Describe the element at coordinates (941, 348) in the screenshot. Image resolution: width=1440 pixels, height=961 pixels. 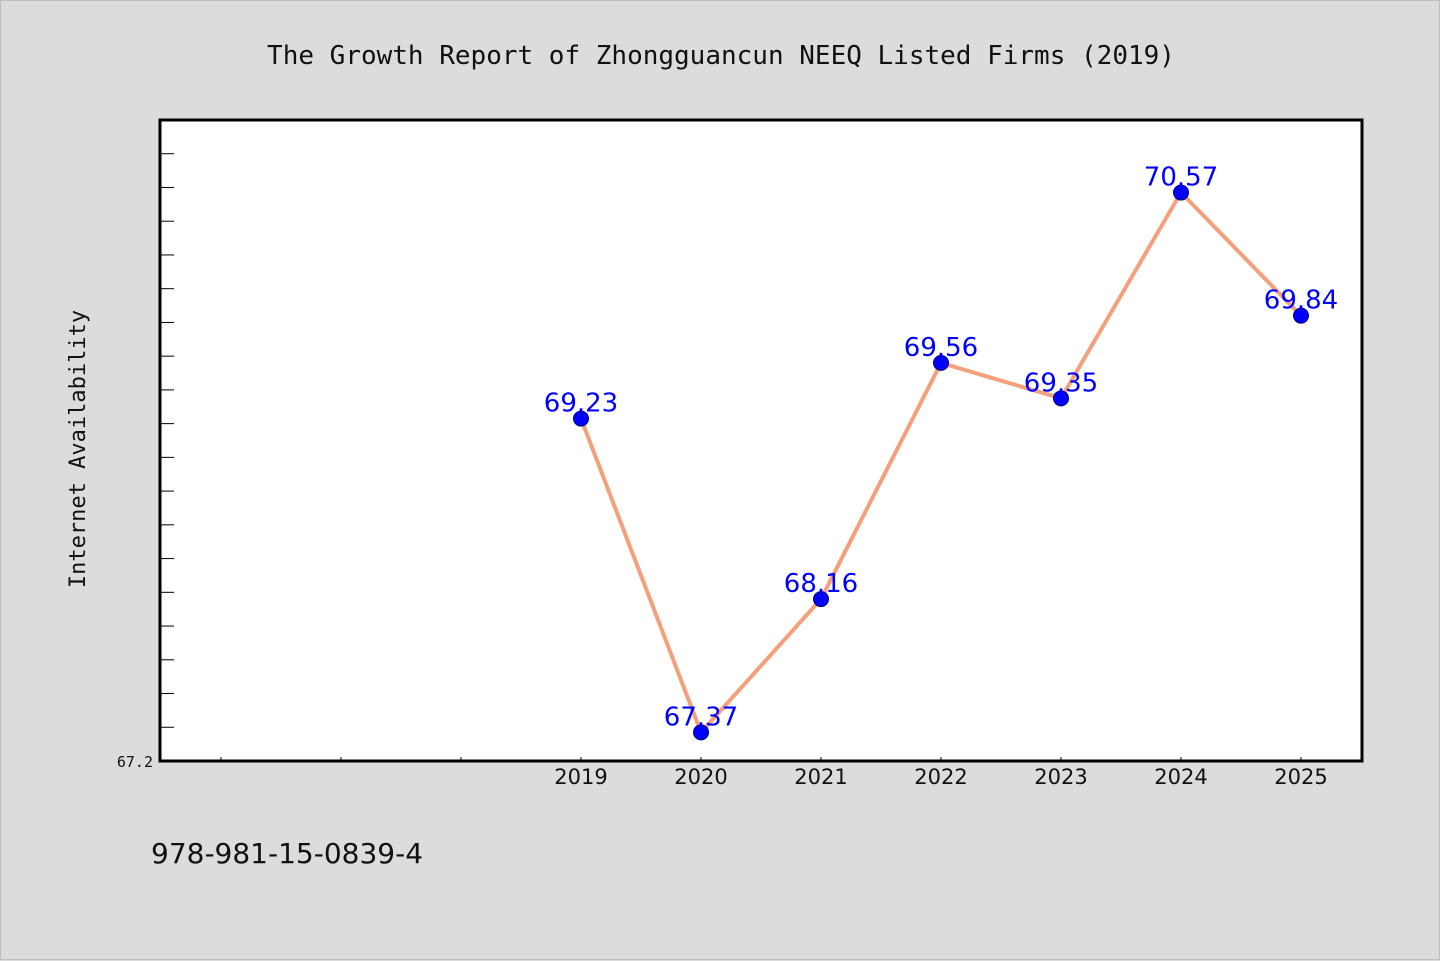
I see `data-label: 69.56` at that location.